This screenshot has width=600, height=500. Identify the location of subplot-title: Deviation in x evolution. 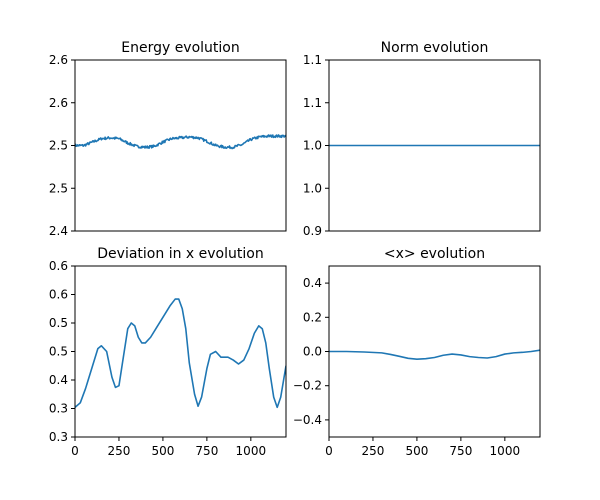
(180, 254).